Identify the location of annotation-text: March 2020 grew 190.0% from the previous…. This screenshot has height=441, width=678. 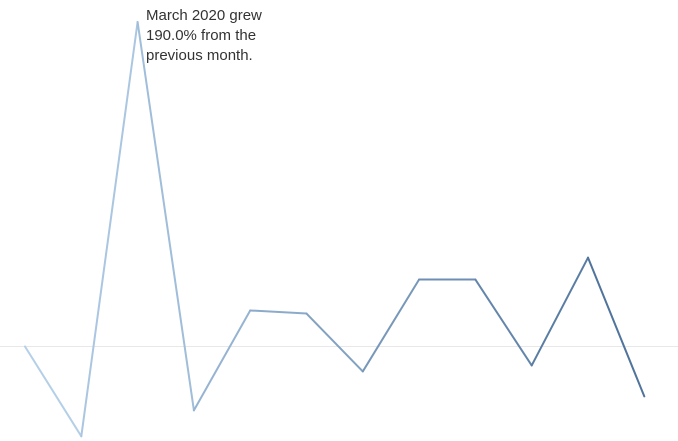
(204, 35).